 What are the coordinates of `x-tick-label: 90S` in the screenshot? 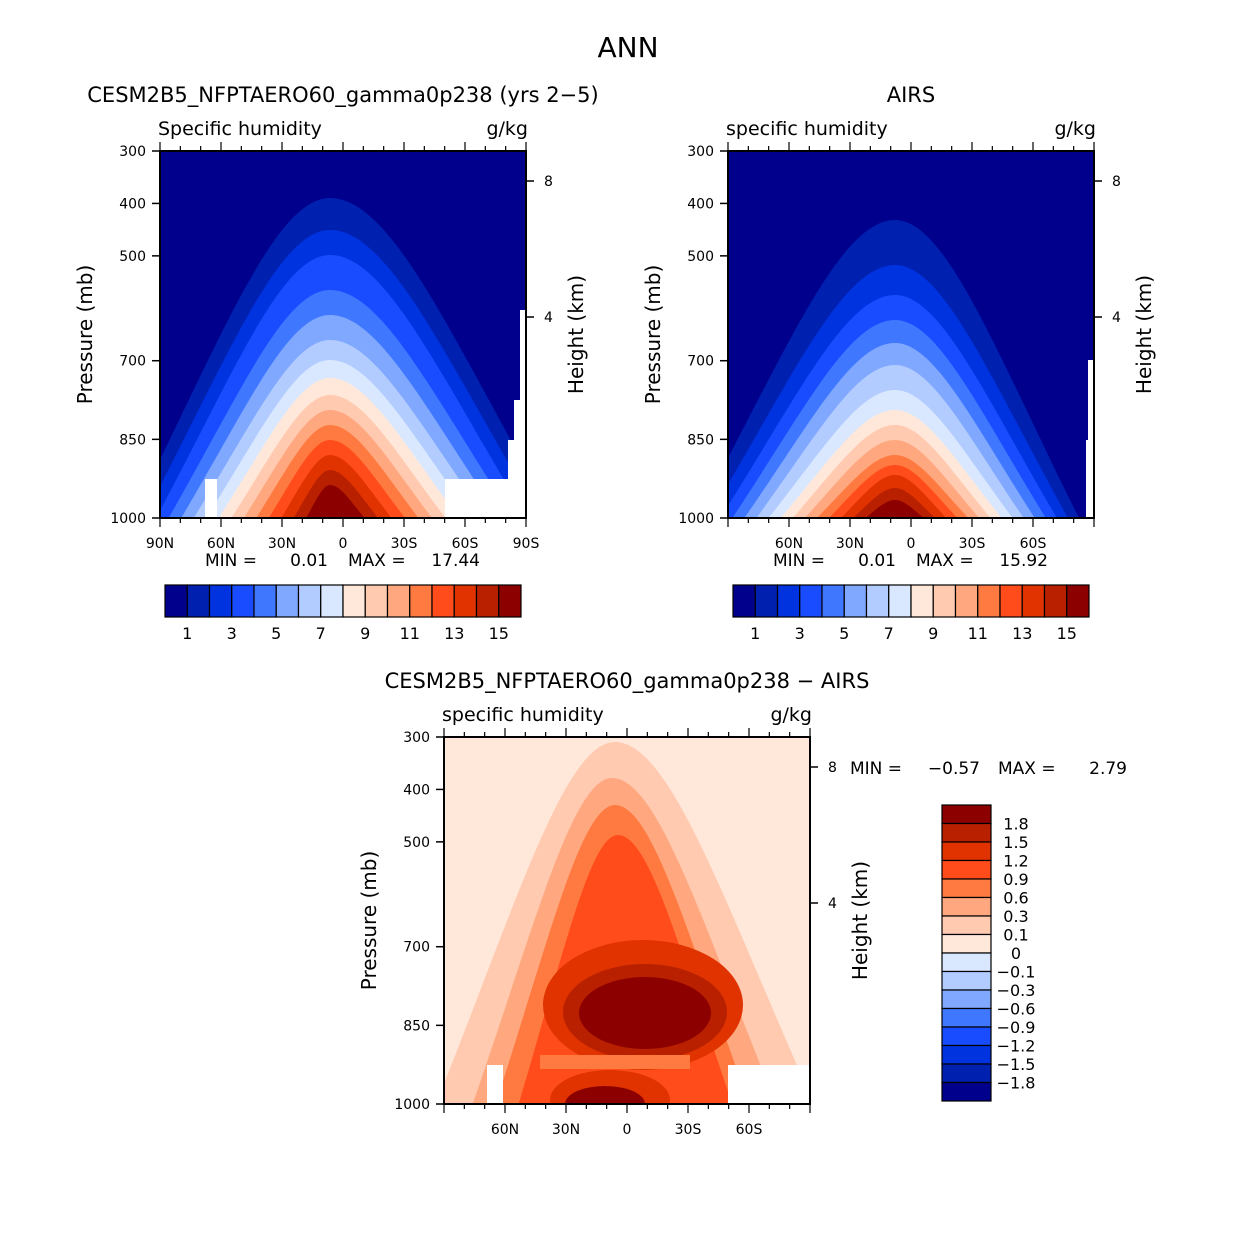 It's located at (526, 544).